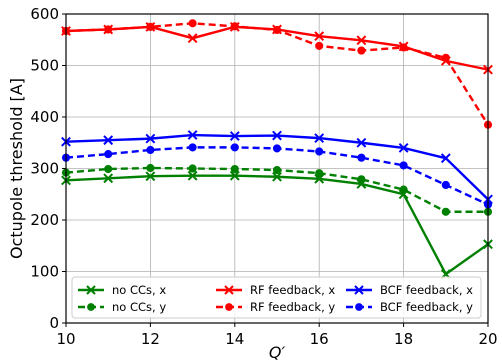 The image size is (502, 363). What do you see at coordinates (65, 339) in the screenshot?
I see `x-tick-label: 10` at bounding box center [65, 339].